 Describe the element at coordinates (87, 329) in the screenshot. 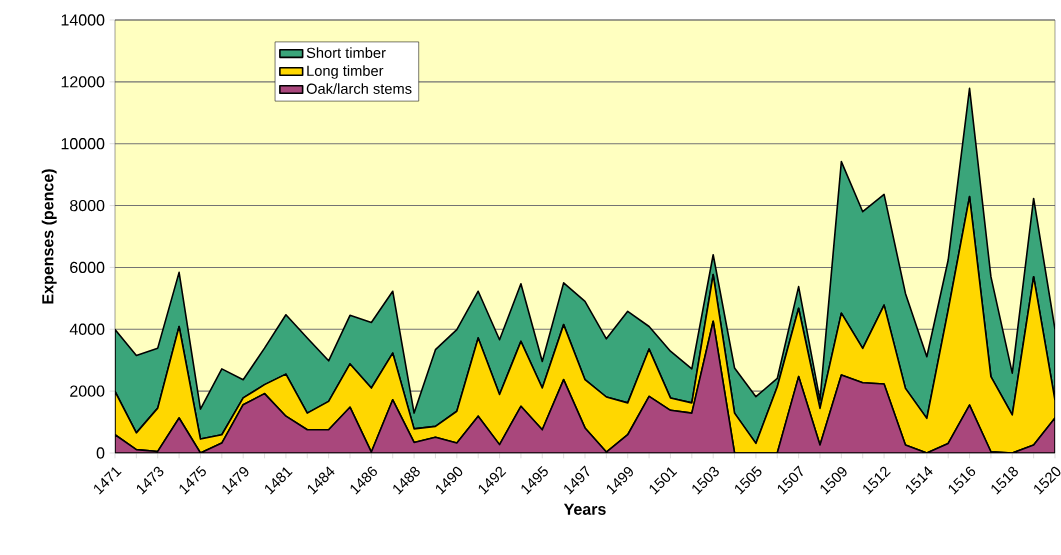

I see `y-tick-label: 4000` at that location.